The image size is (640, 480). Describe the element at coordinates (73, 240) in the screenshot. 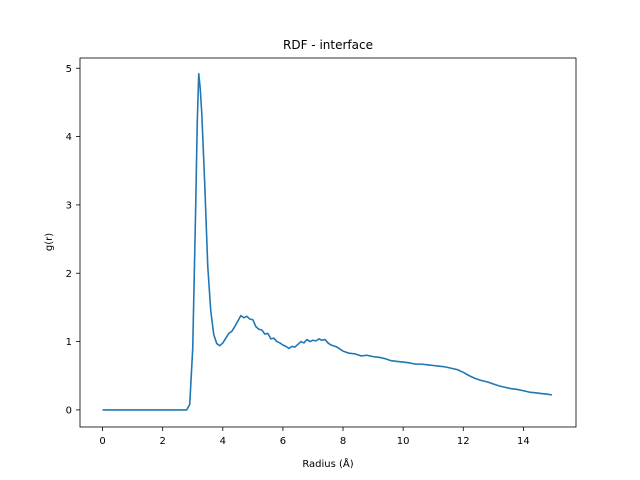

I see `y-axis-ticks: 0 1 2 3 4 5` at that location.